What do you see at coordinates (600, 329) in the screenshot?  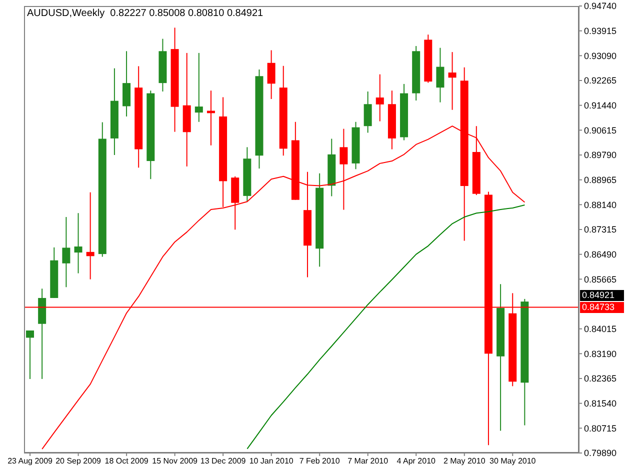 I see `y-tick-label: 0.84015` at bounding box center [600, 329].